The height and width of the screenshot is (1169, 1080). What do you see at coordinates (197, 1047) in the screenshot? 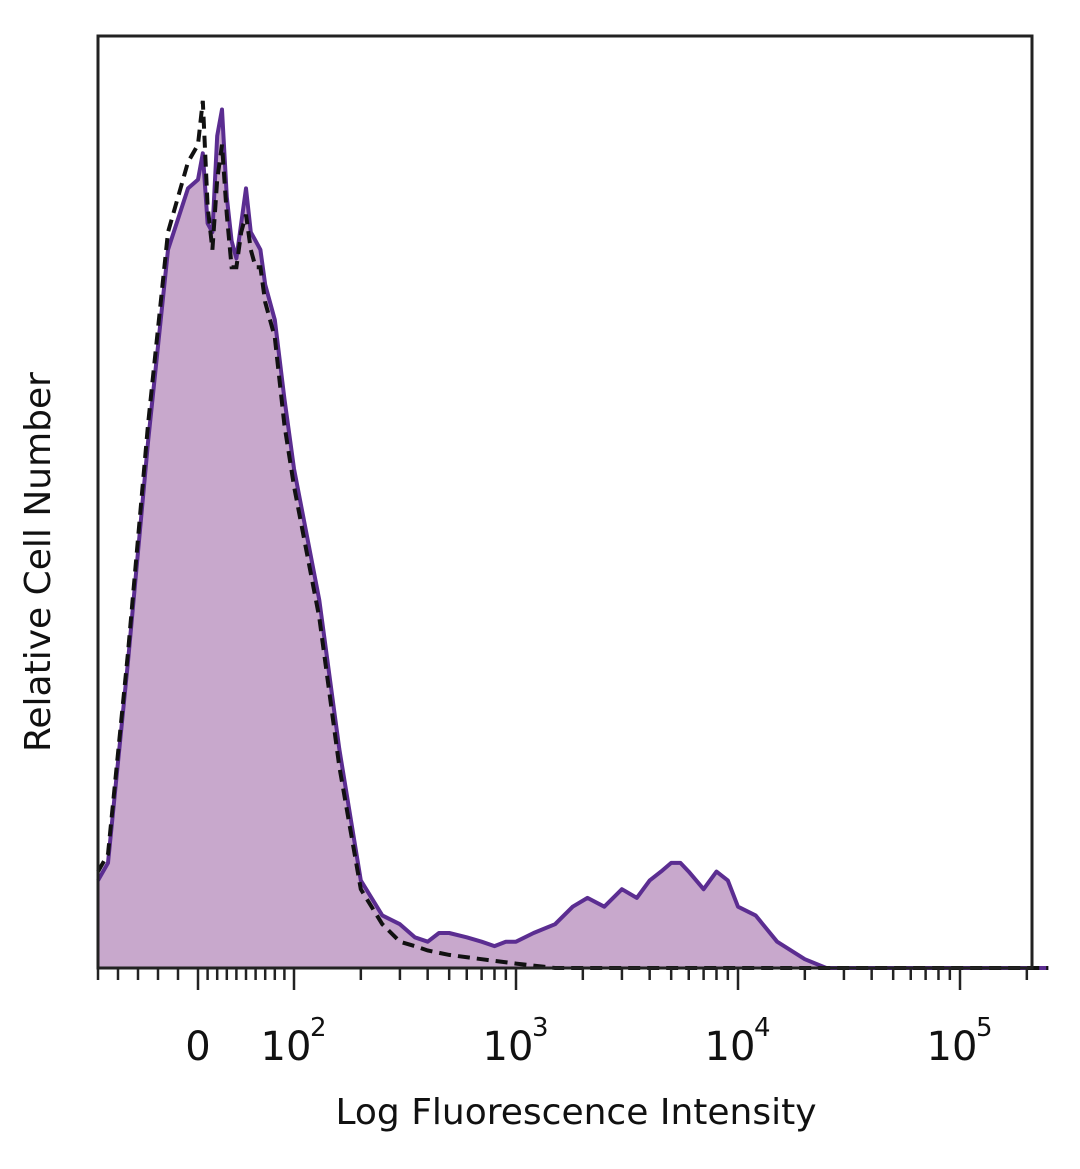
I see `x-tick-label: 0` at bounding box center [197, 1047].